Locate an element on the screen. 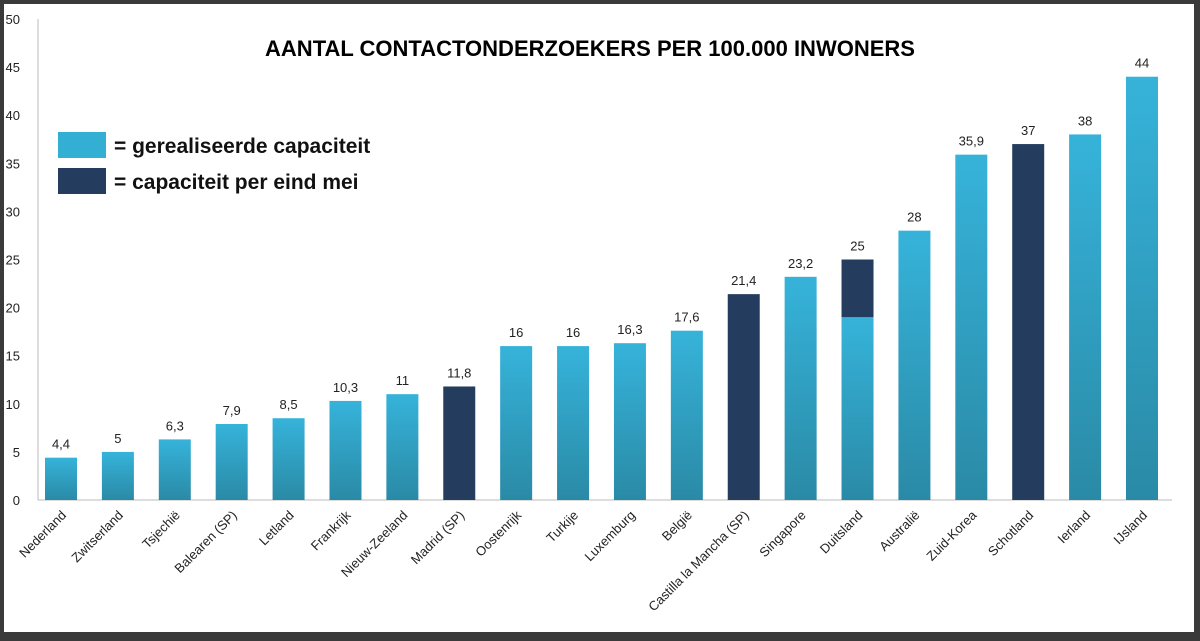 This screenshot has width=1200, height=641. y-tick-label: 50 is located at coordinates (13, 19).